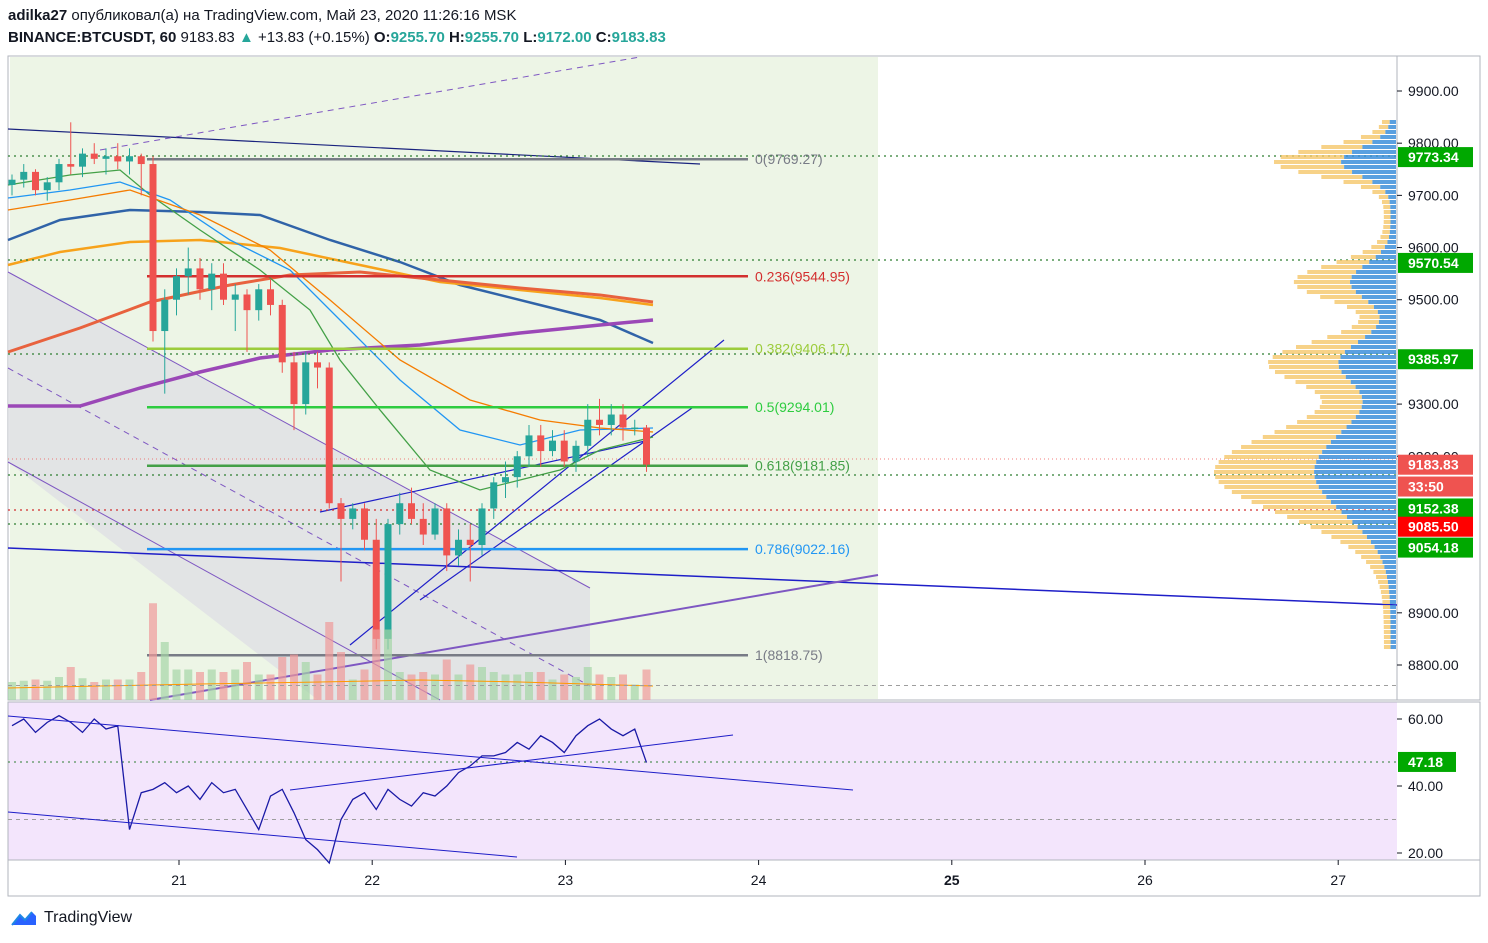  I want to click on tradingview-branding: TradingView, so click(71, 918).